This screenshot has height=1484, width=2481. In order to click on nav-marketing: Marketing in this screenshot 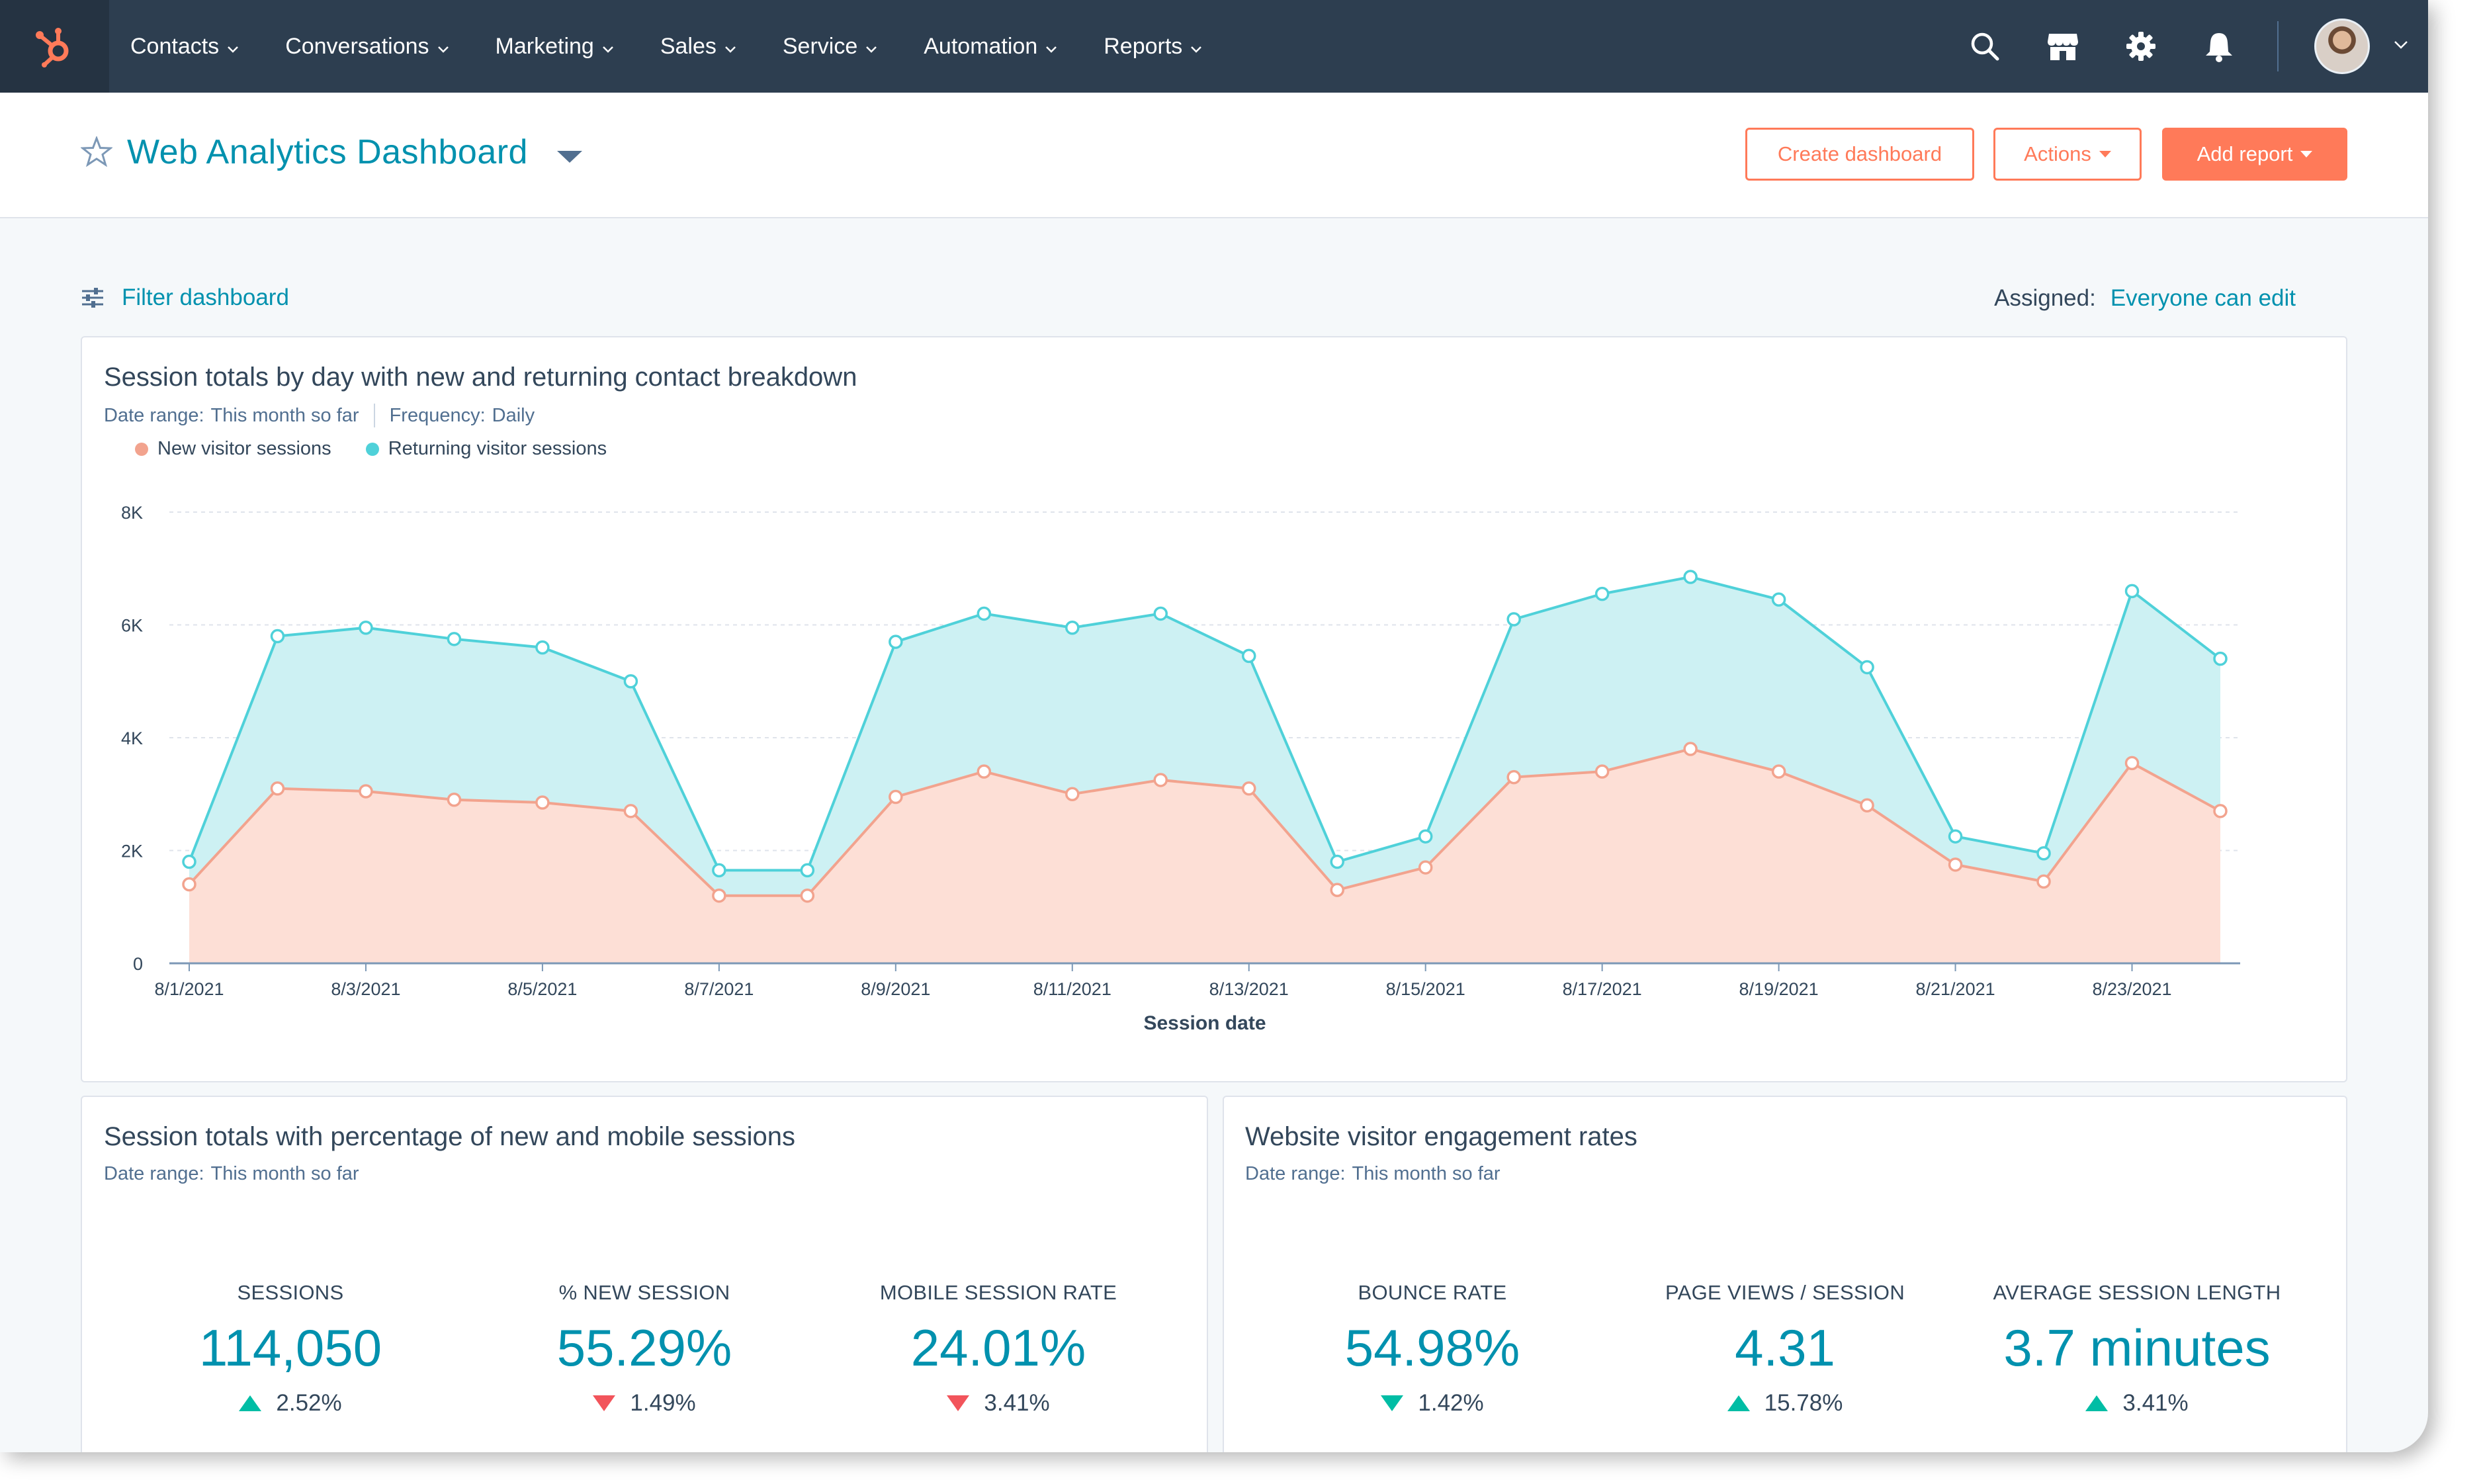, I will do `click(555, 47)`.